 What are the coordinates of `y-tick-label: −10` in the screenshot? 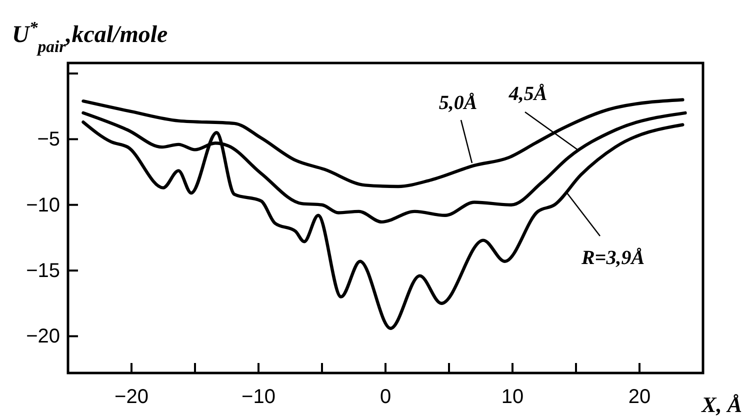 It's located at (43, 205).